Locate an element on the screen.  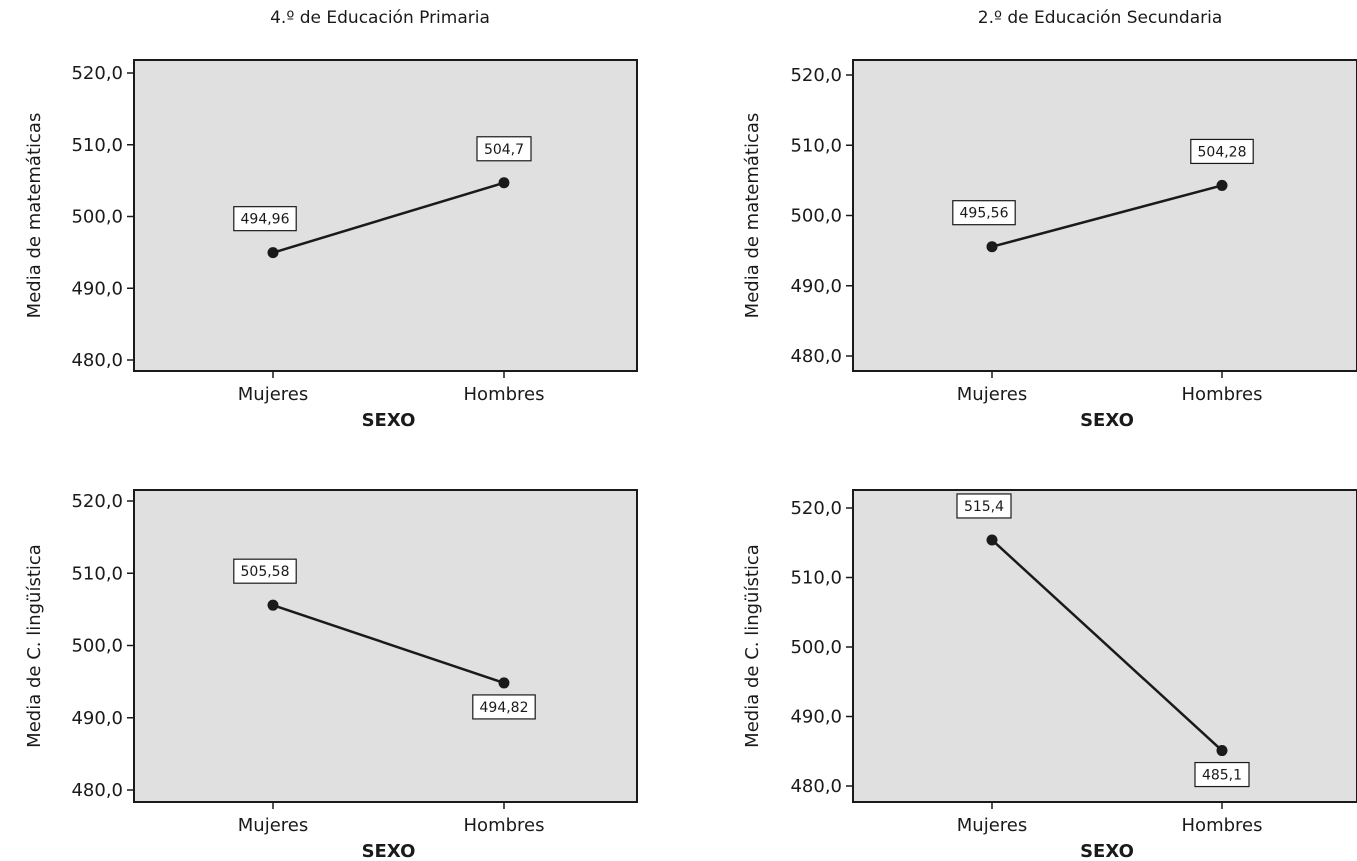
chart-1-ytick-label: 510,0 is located at coordinates (97, 145).